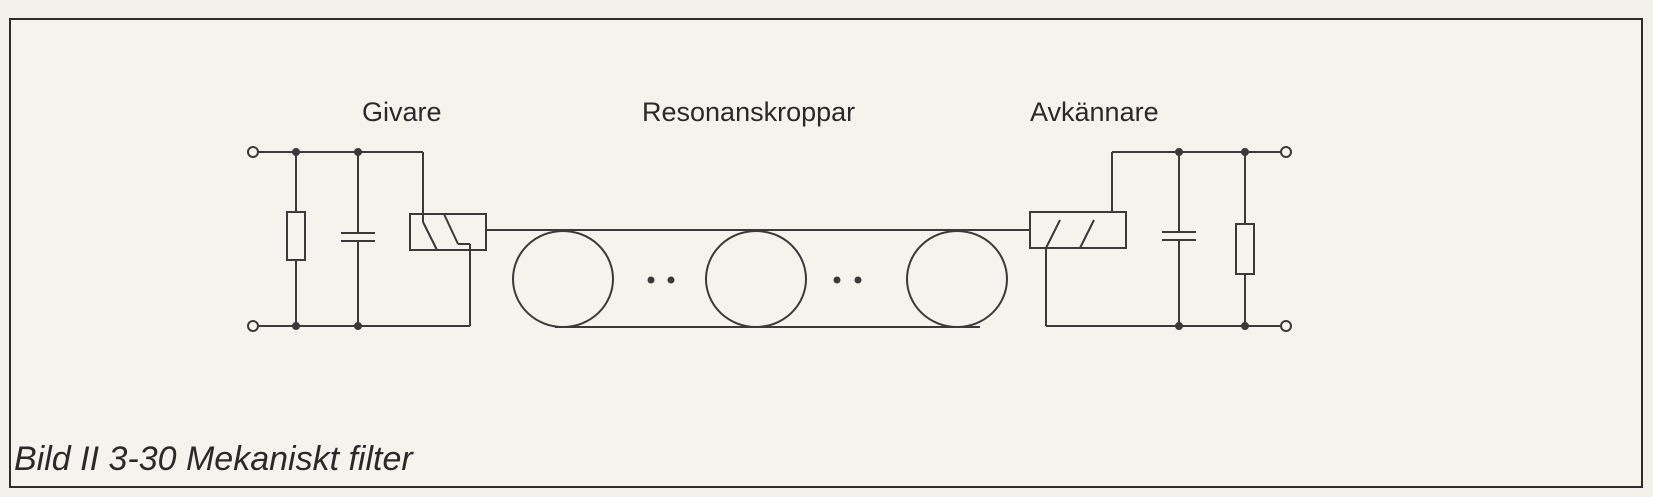  I want to click on input-terminal-bottom, so click(253, 326).